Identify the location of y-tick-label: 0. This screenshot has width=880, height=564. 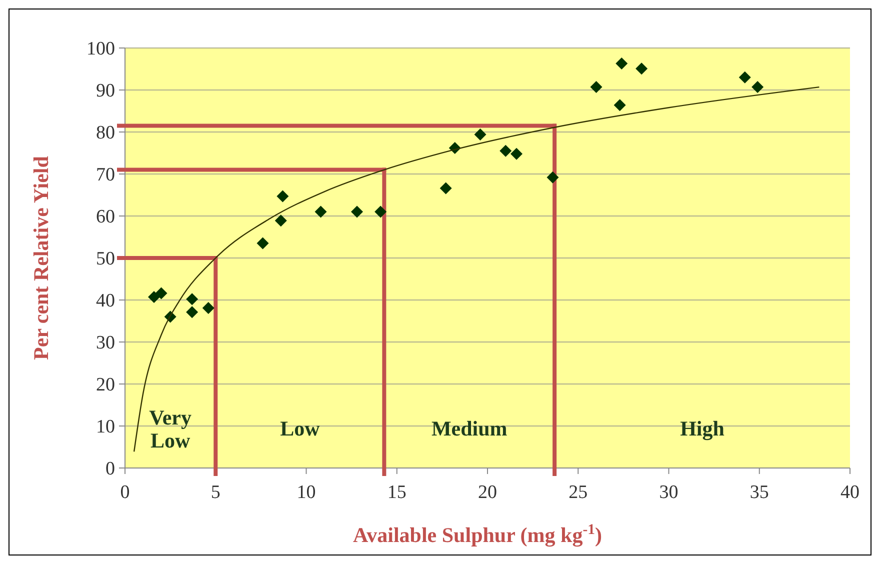
(110, 469).